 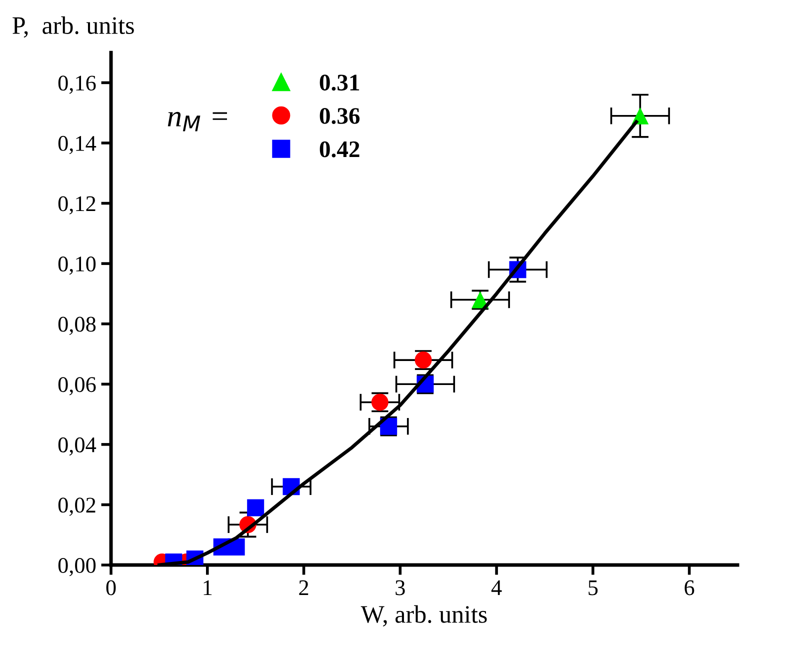 What do you see at coordinates (496, 588) in the screenshot?
I see `x-tick-label: 4` at bounding box center [496, 588].